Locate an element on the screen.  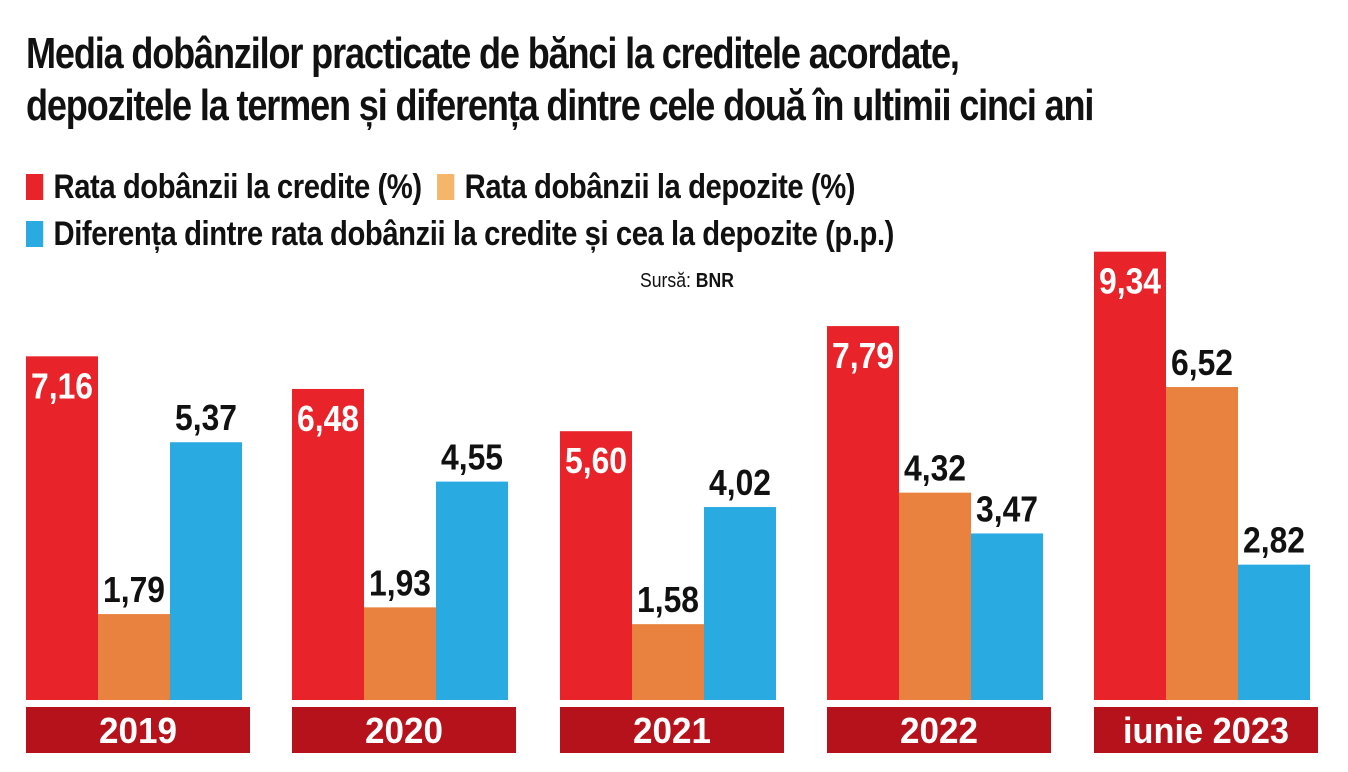
legend-swatch-diferenta is located at coordinates (35, 234).